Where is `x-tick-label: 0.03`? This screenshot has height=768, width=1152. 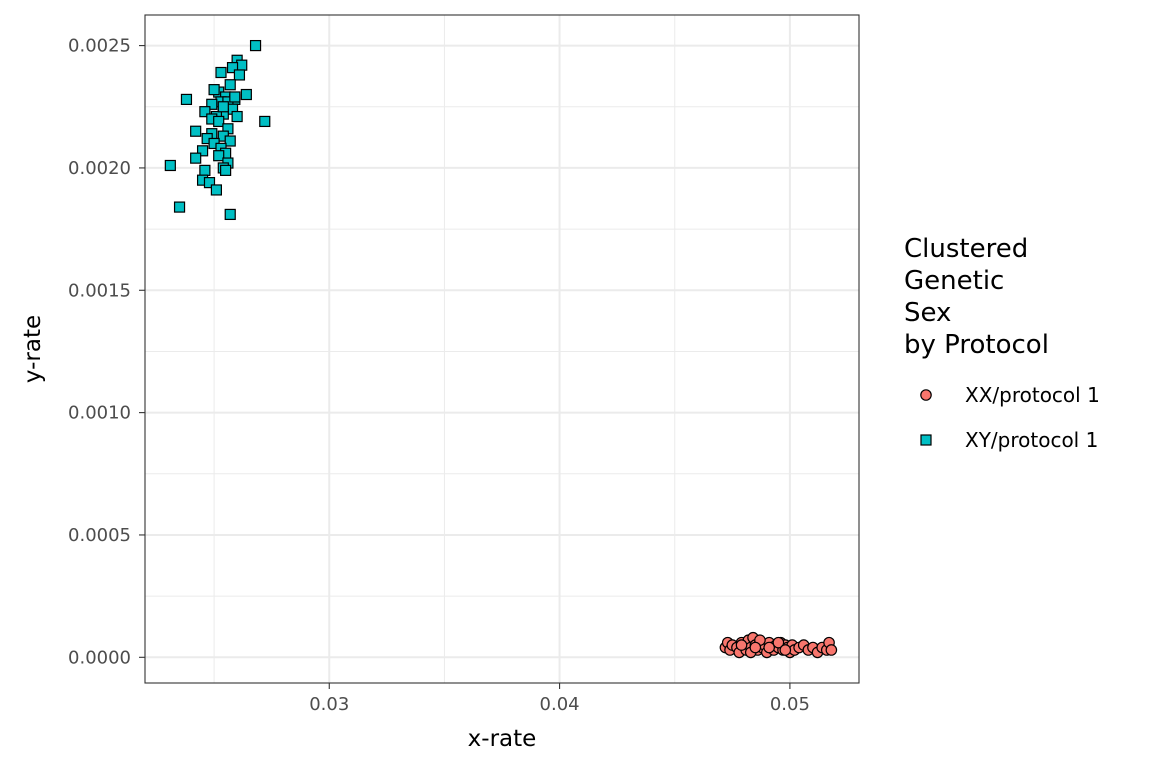
x-tick-label: 0.03 is located at coordinates (329, 704).